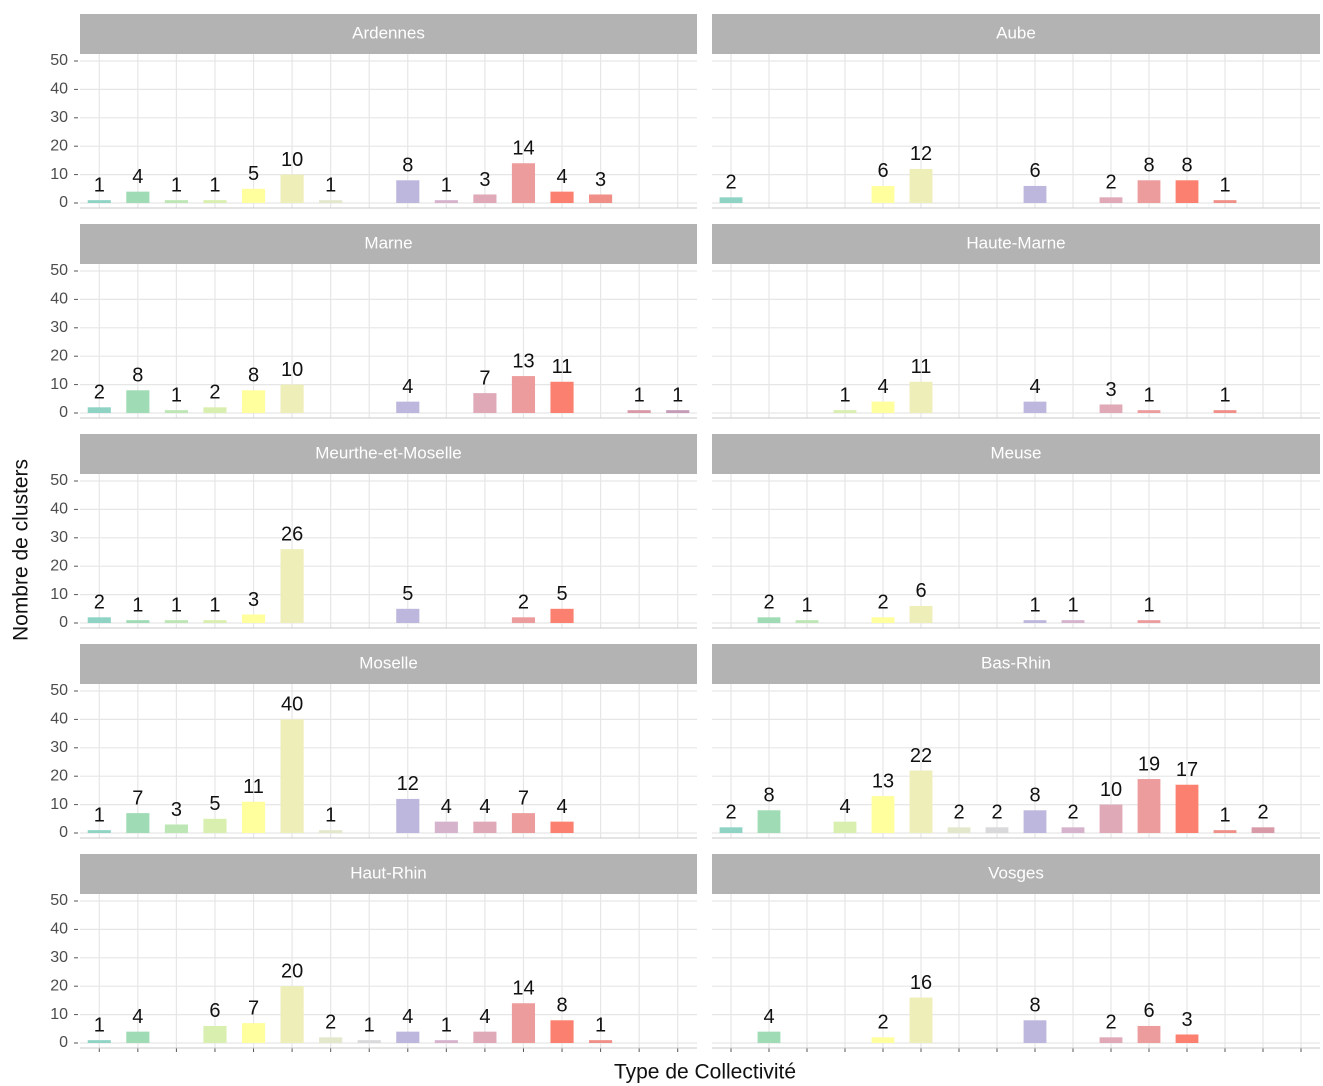 Image resolution: width=1323 pixels, height=1086 pixels. I want to click on value-label: 14, so click(523, 149).